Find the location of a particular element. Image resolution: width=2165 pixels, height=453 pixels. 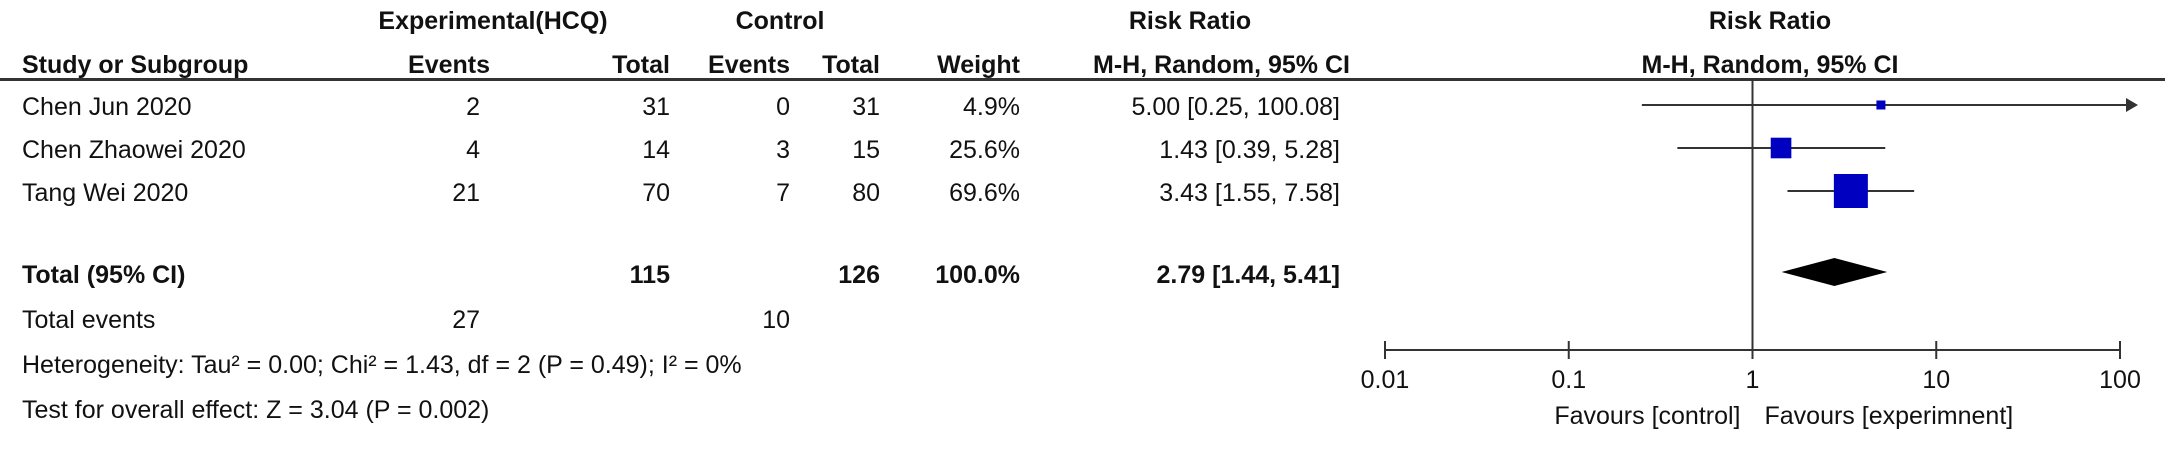

experimental-total: 31 is located at coordinates (656, 107).